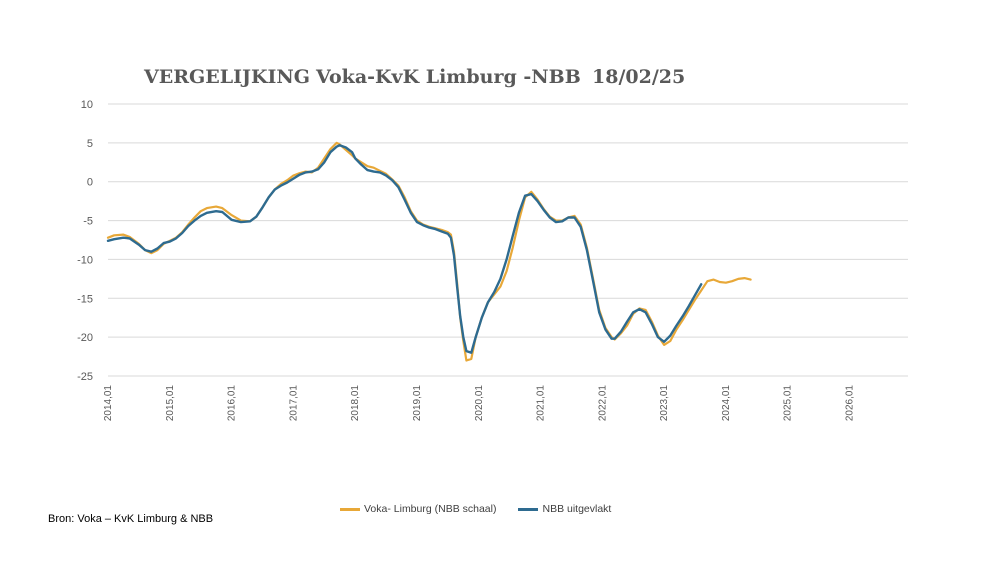 The height and width of the screenshot is (563, 1000). What do you see at coordinates (232, 403) in the screenshot?
I see `x-tick-label: 2016,01` at bounding box center [232, 403].